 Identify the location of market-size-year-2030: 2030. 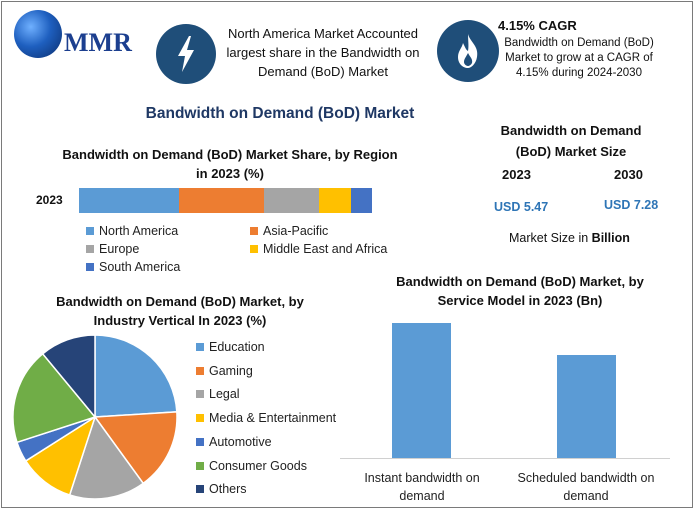
(628, 174).